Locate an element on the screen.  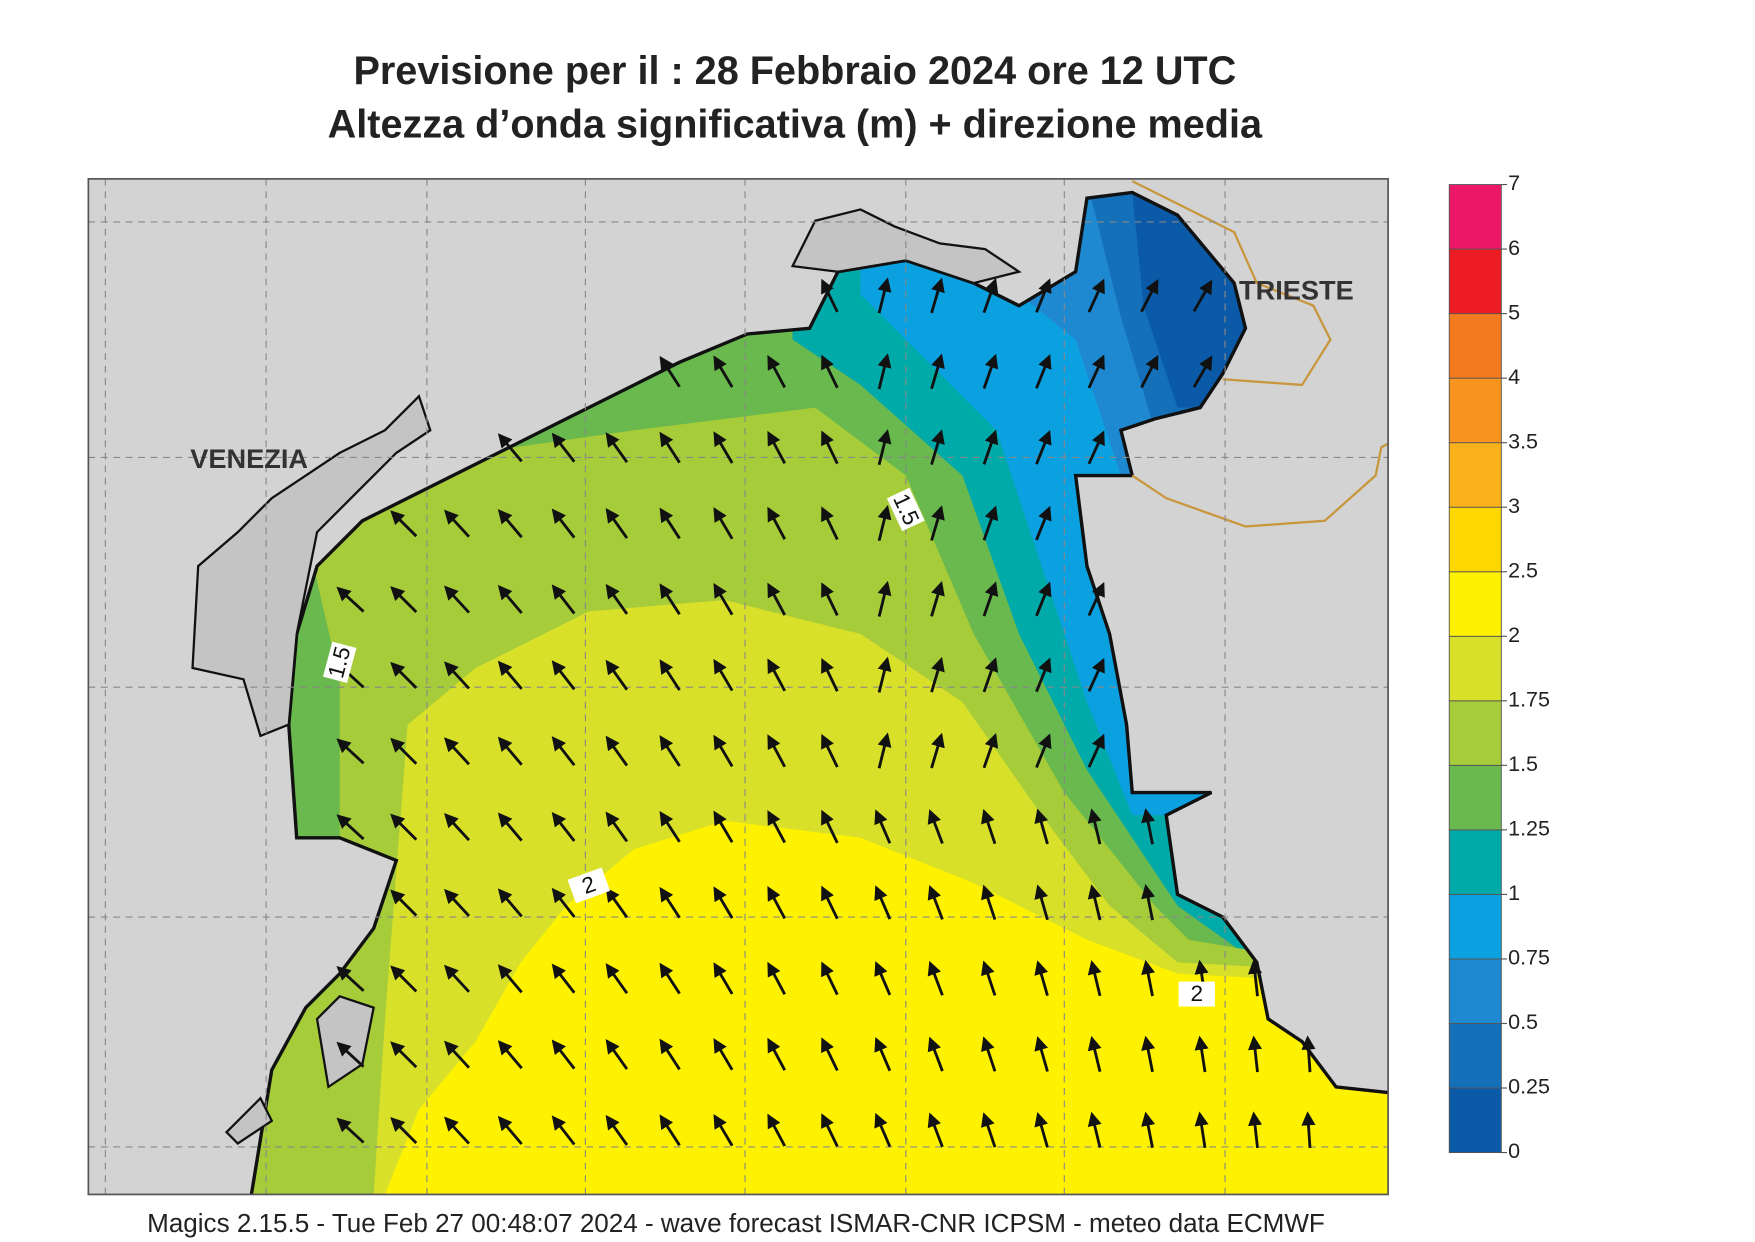
colorbar-label: 3 is located at coordinates (1514, 506).